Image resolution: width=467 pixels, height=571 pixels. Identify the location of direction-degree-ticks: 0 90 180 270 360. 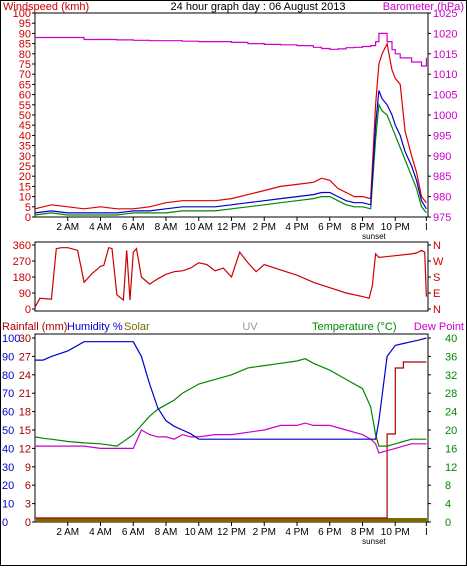
(24, 278).